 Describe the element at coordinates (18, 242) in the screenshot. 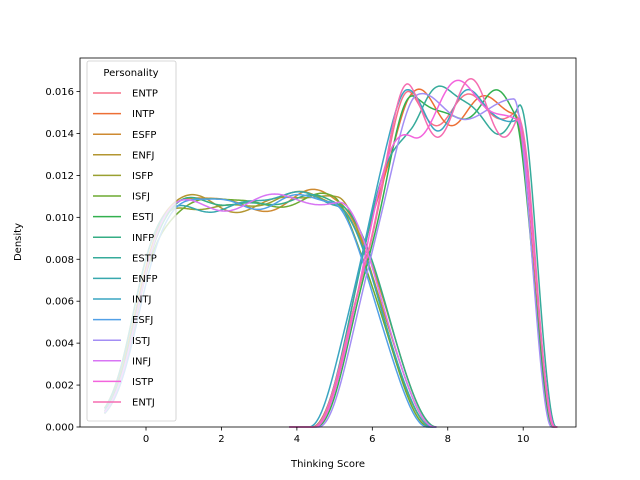

I see `y-axis-label: Density` at that location.